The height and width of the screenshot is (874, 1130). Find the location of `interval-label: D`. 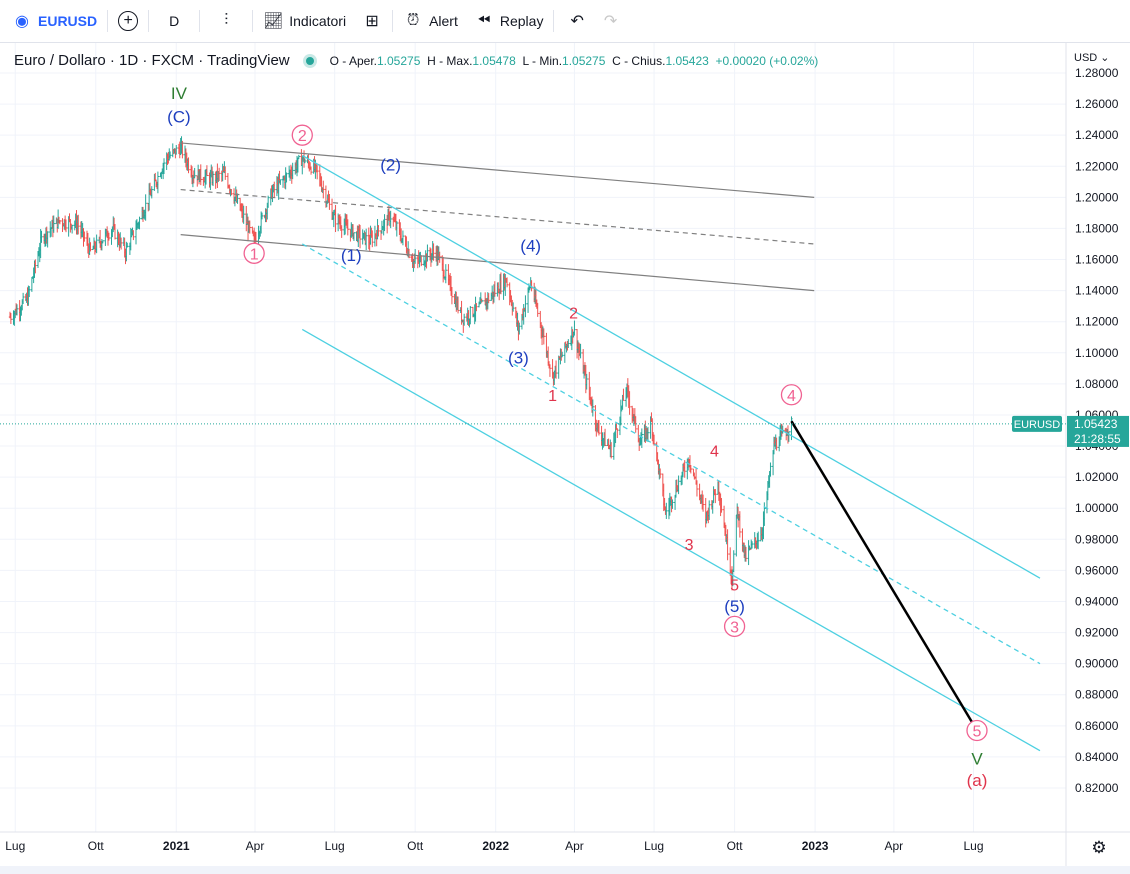

interval-label: D is located at coordinates (174, 21).